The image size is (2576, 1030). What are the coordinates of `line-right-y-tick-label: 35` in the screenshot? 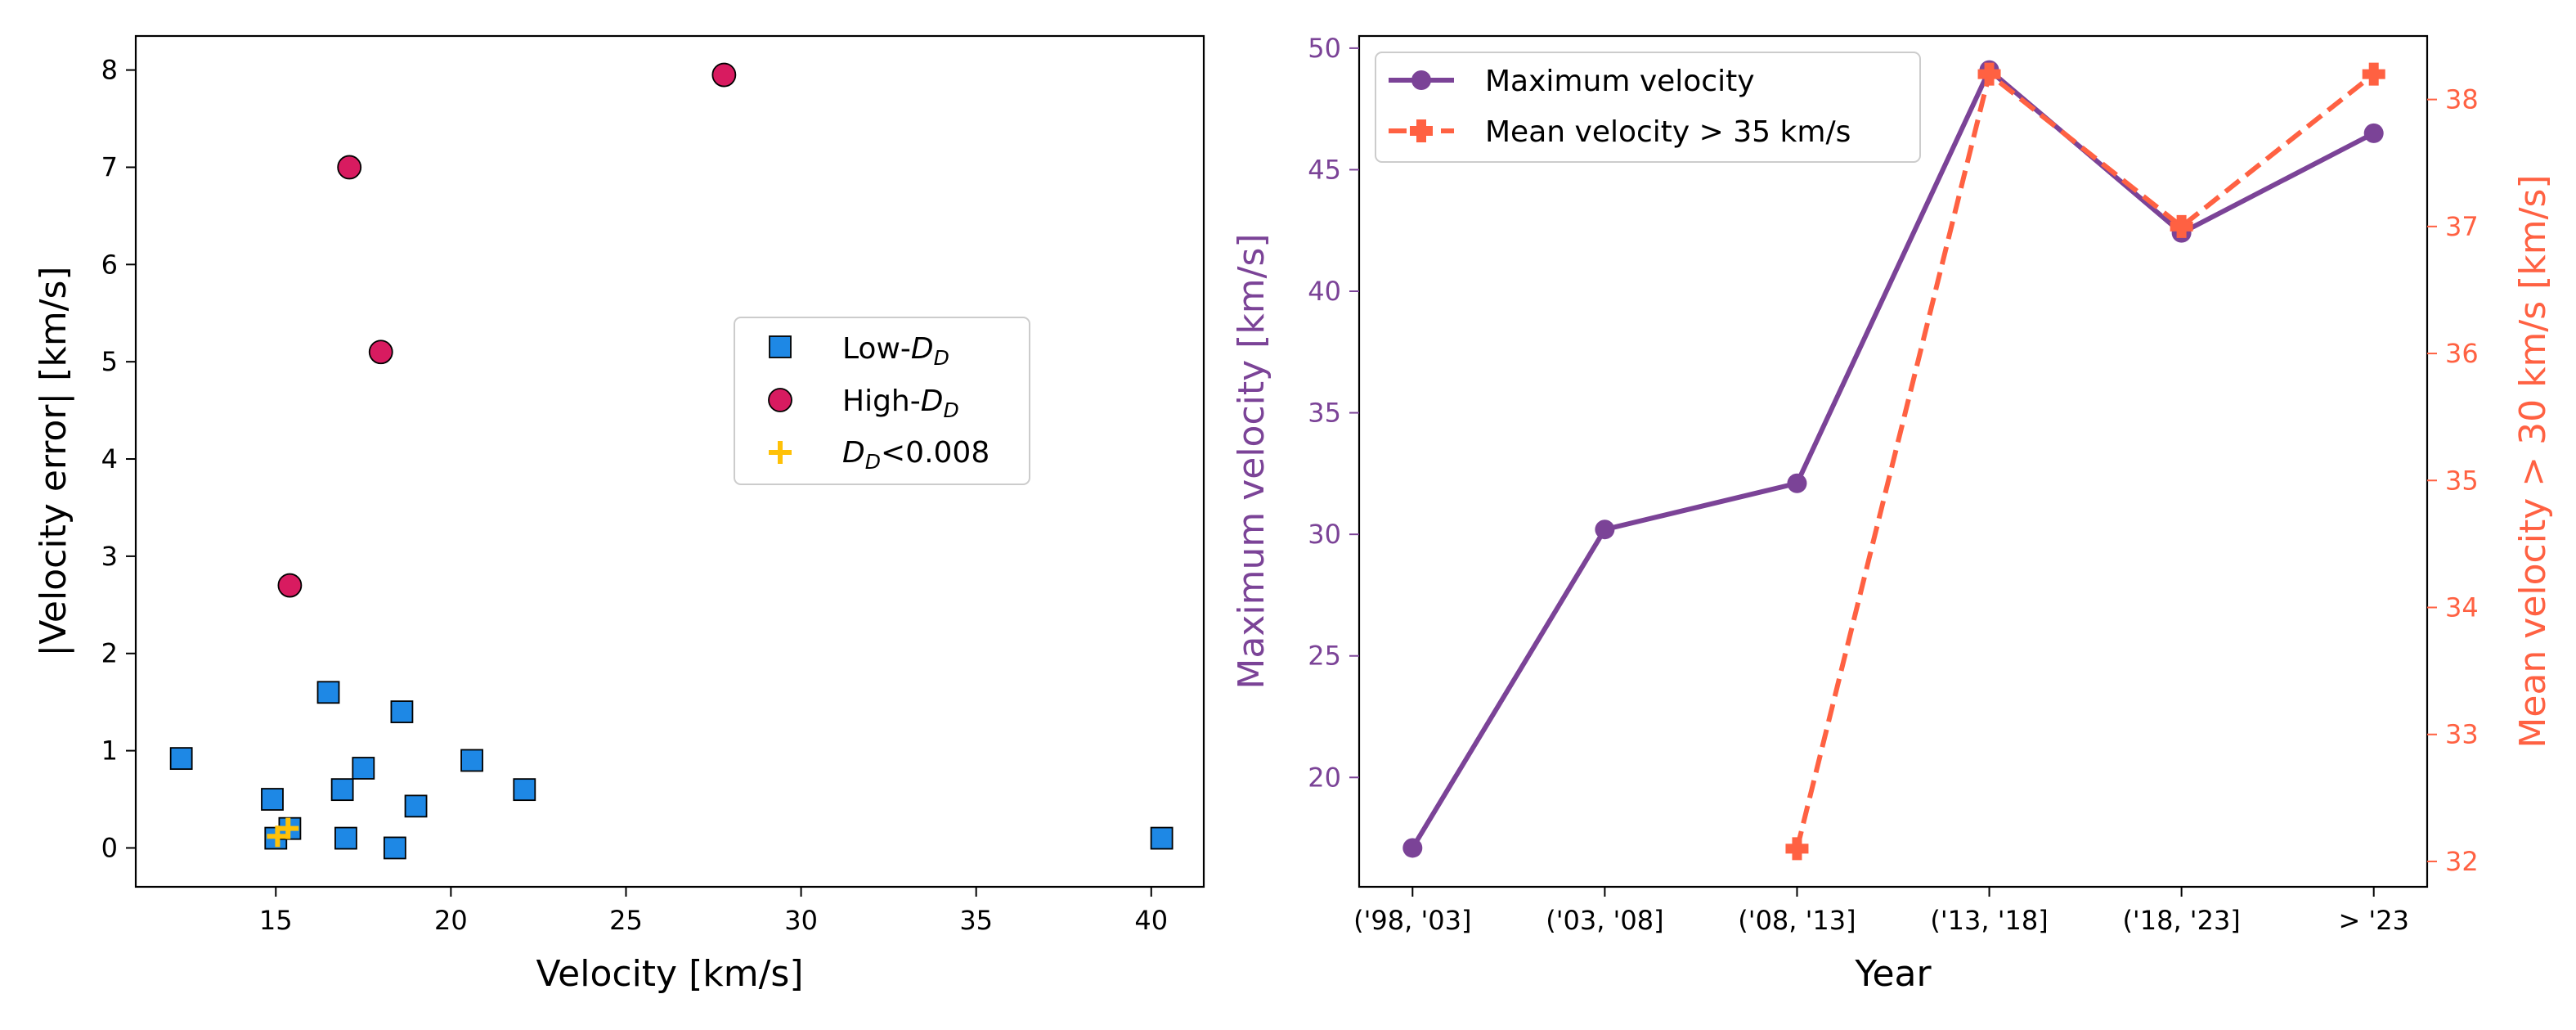 It's located at (2462, 481).